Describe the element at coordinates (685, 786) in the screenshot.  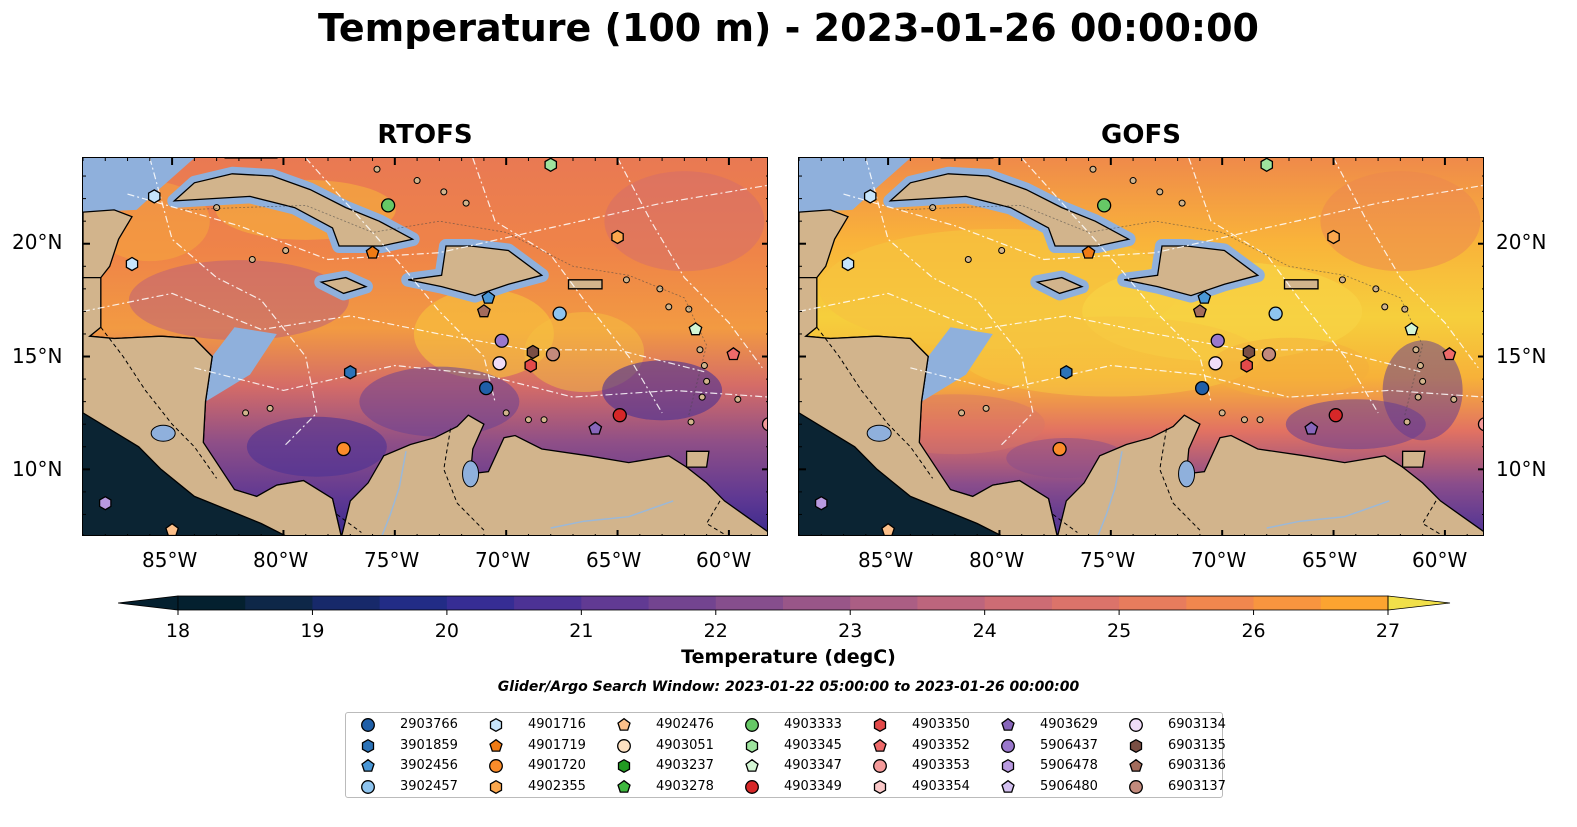
I see `legend-label: 4903278` at that location.